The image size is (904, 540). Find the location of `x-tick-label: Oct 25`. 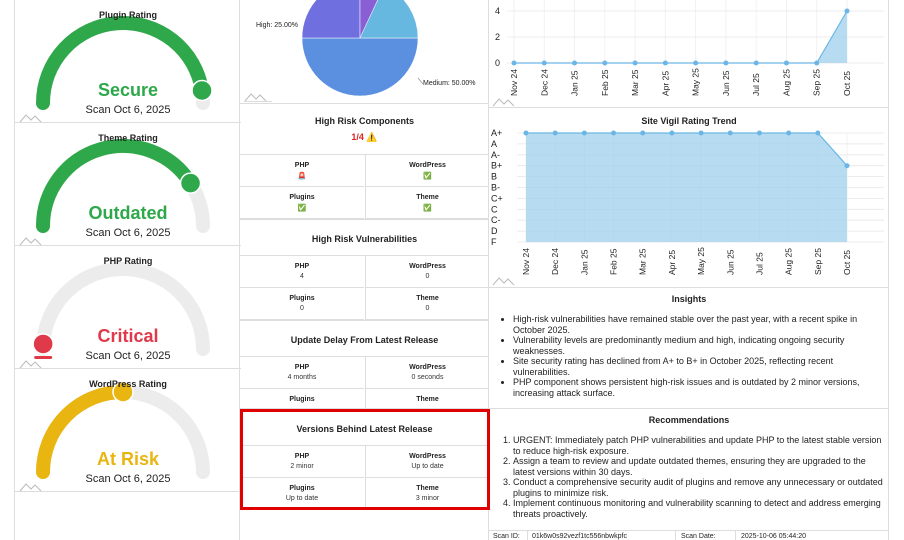

x-tick-label: Oct 25 is located at coordinates (847, 262).